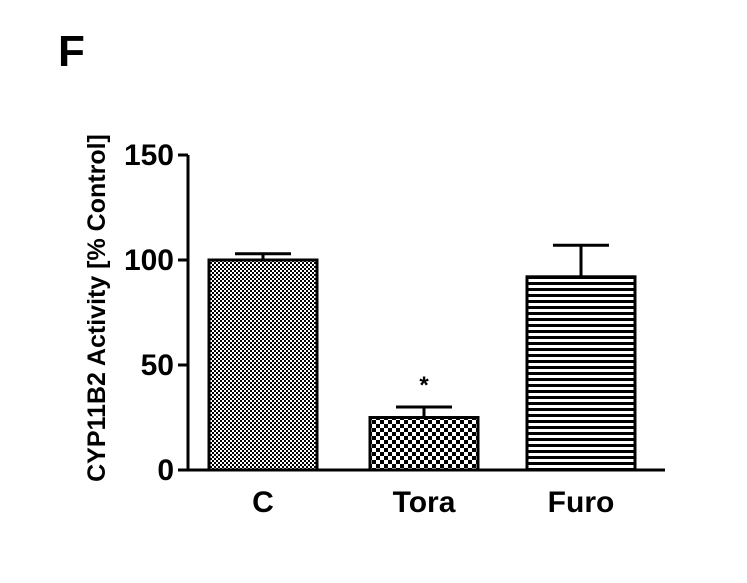 The width and height of the screenshot is (747, 583). What do you see at coordinates (97, 308) in the screenshot?
I see `y-axis-label: CYP11B2 Activity [% Control]` at bounding box center [97, 308].